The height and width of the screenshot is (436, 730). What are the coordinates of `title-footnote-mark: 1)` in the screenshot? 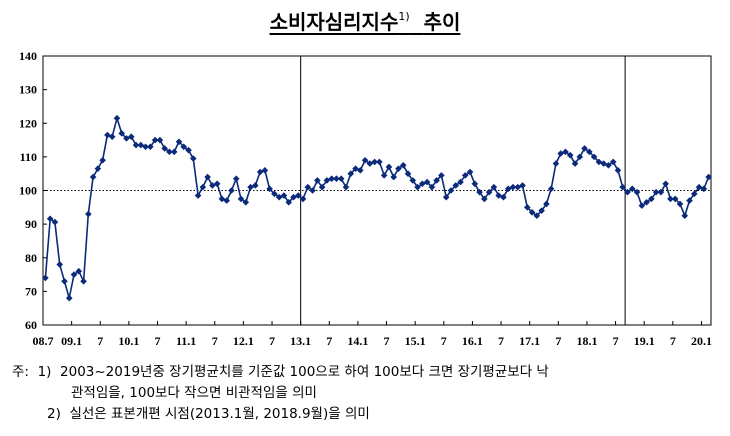 It's located at (404, 16).